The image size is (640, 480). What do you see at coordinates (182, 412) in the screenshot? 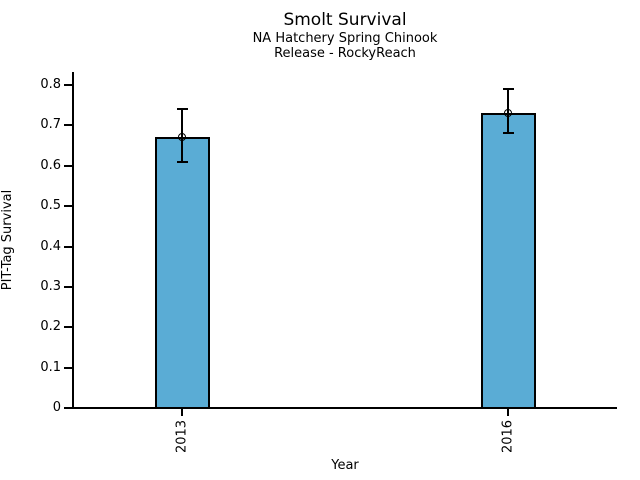
I see `x-tick-2013` at bounding box center [182, 412].